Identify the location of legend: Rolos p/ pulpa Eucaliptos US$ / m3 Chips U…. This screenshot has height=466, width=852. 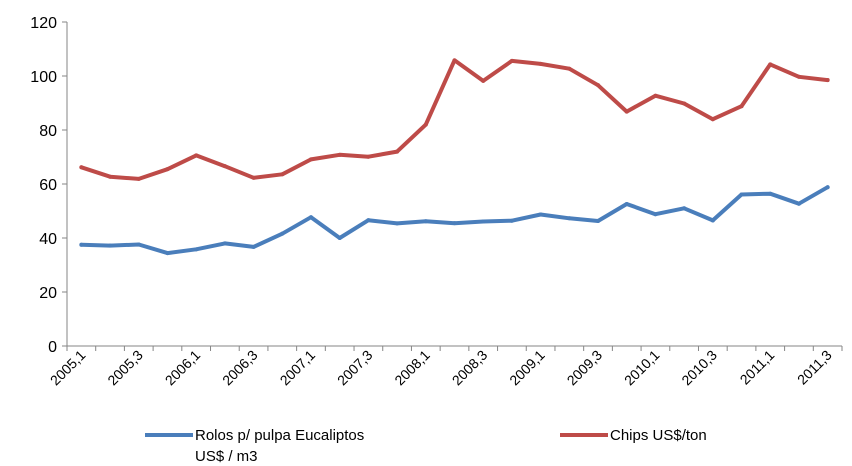
(426, 446).